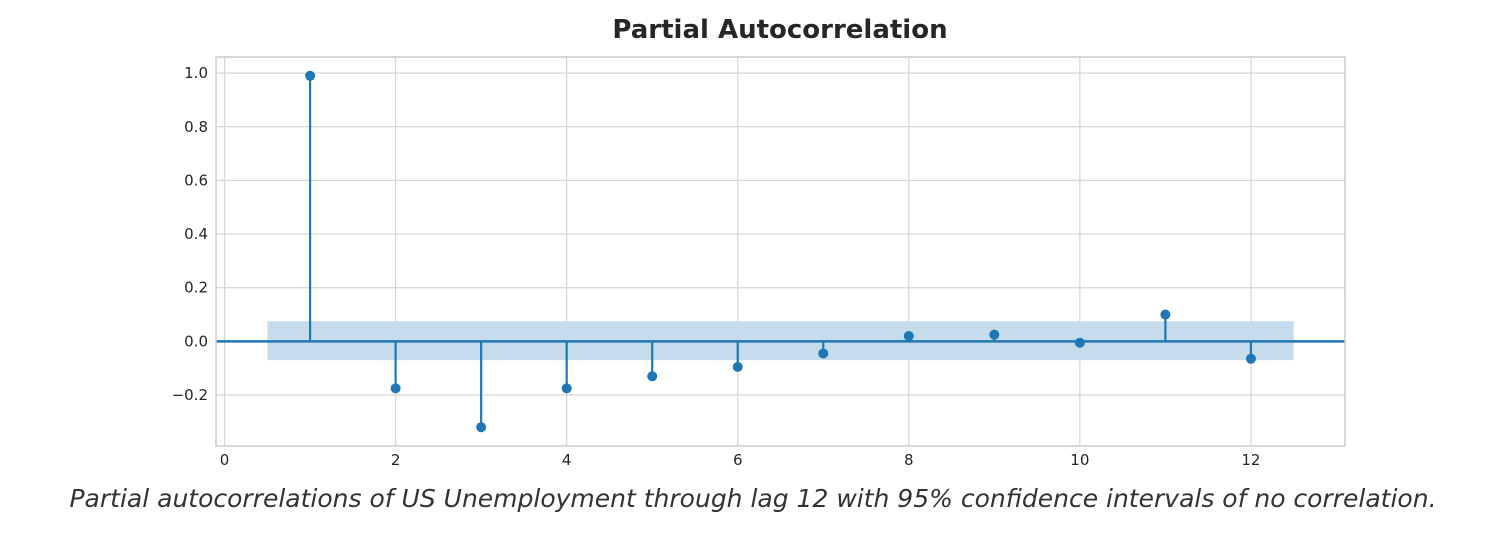  Describe the element at coordinates (196, 127) in the screenshot. I see `y-tick-label: 0.8` at that location.